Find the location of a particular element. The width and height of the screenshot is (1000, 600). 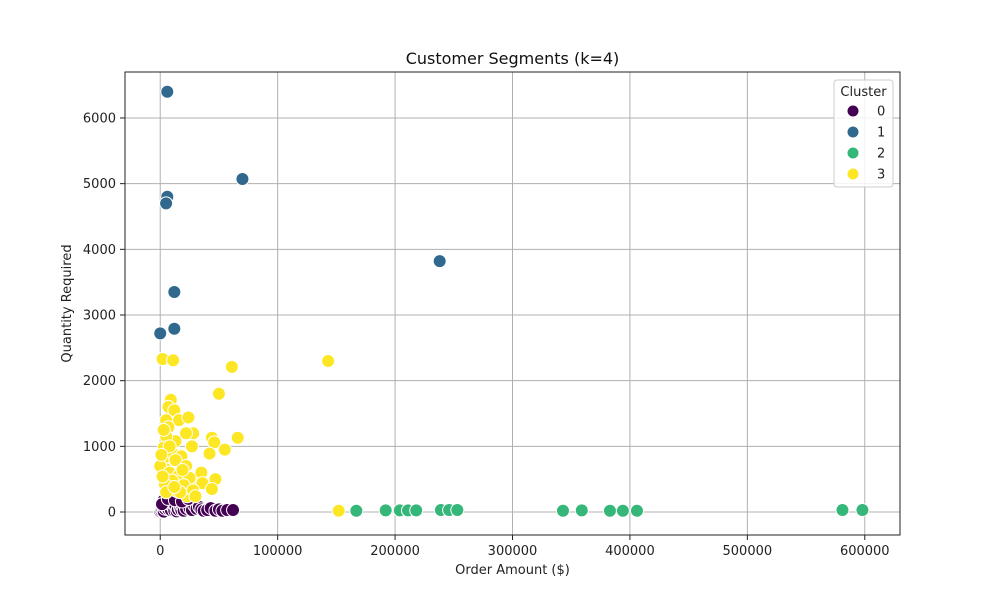

y-tick-label: 2000 is located at coordinates (99, 381).